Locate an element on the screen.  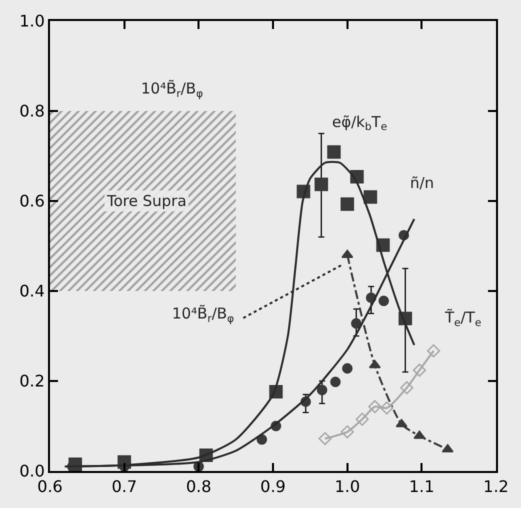
x-tick-label: 1.2 is located at coordinates (496, 486).